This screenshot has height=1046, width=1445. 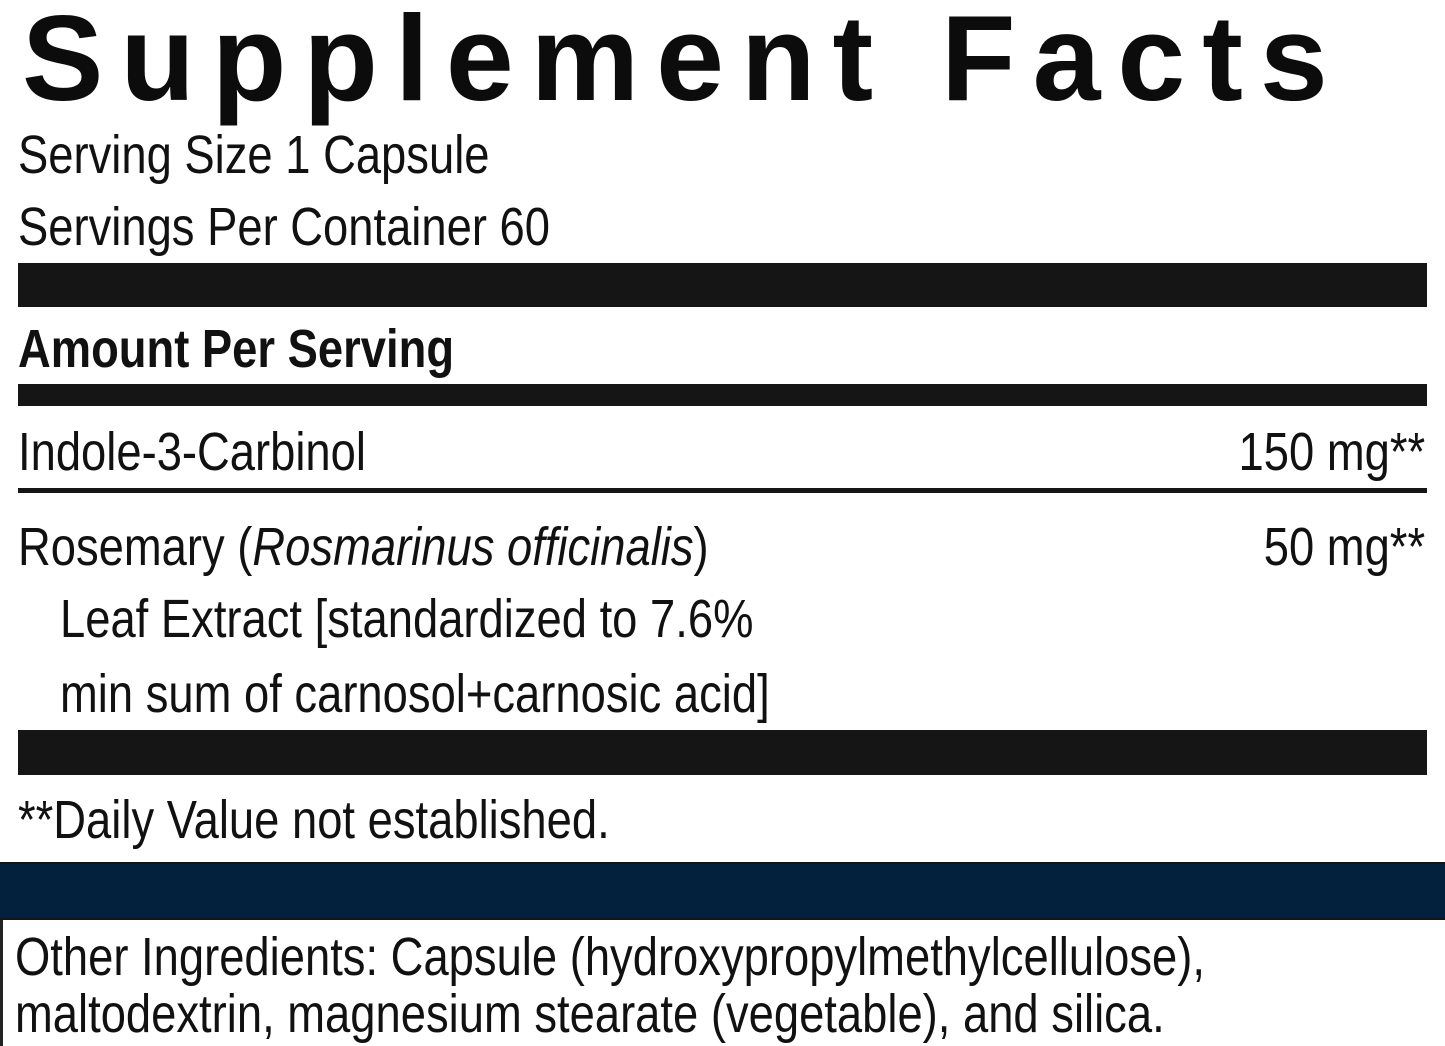 I want to click on daily-value-footnote: **Daily Value not established., so click(x=314, y=820).